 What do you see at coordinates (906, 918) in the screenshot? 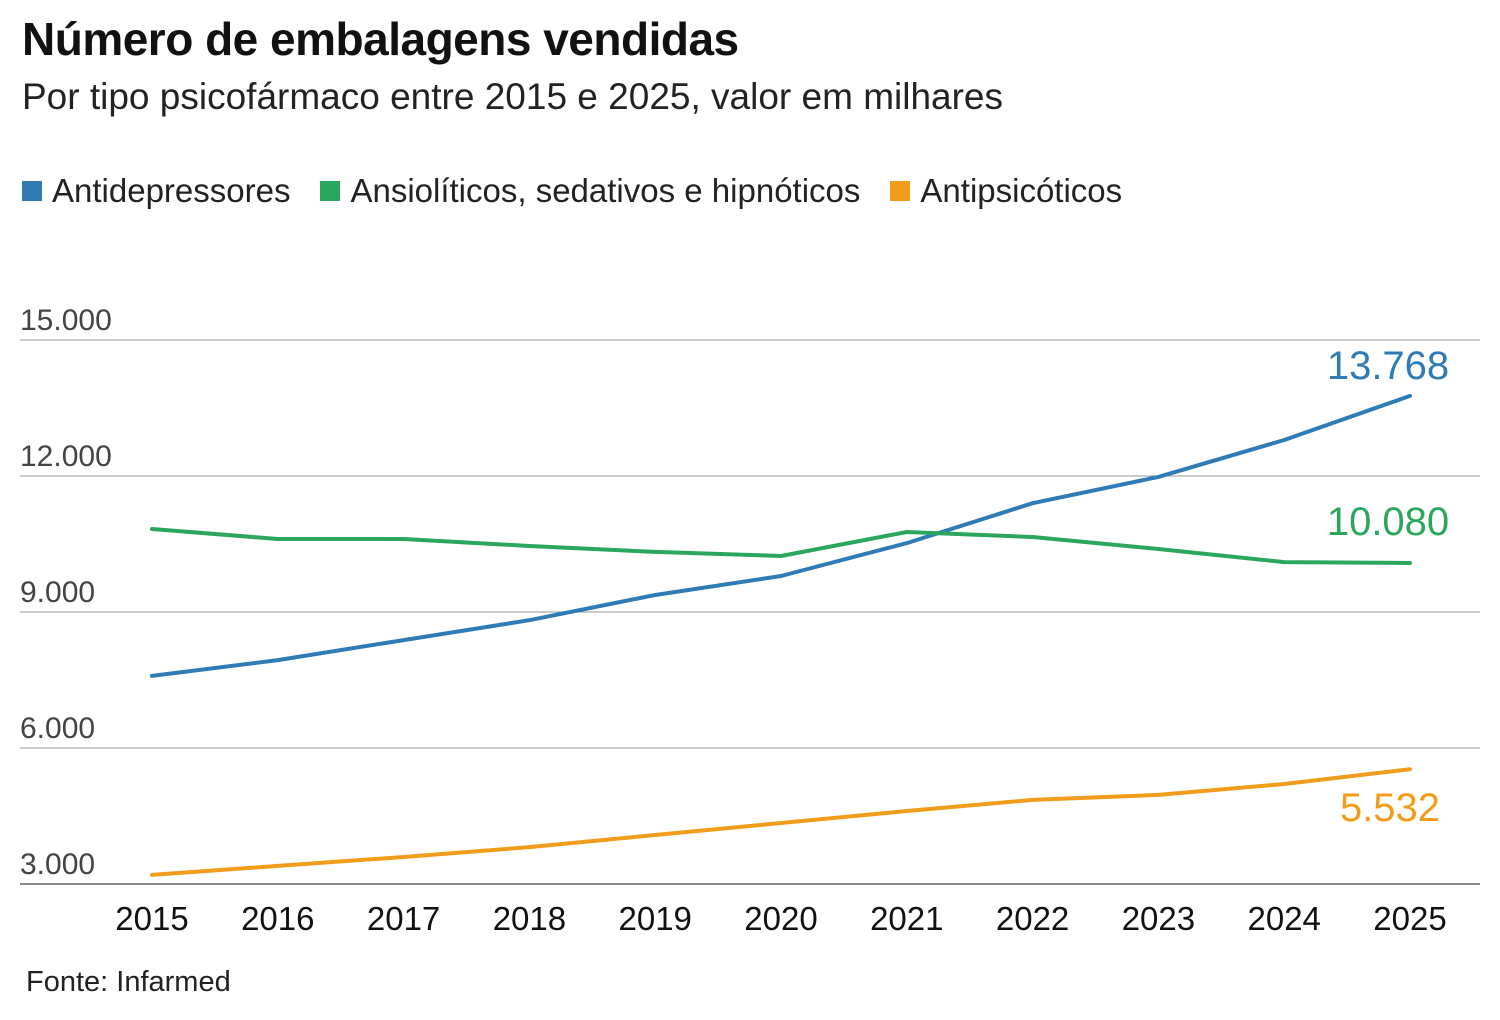
I see `x-tick-label: 2021` at bounding box center [906, 918].